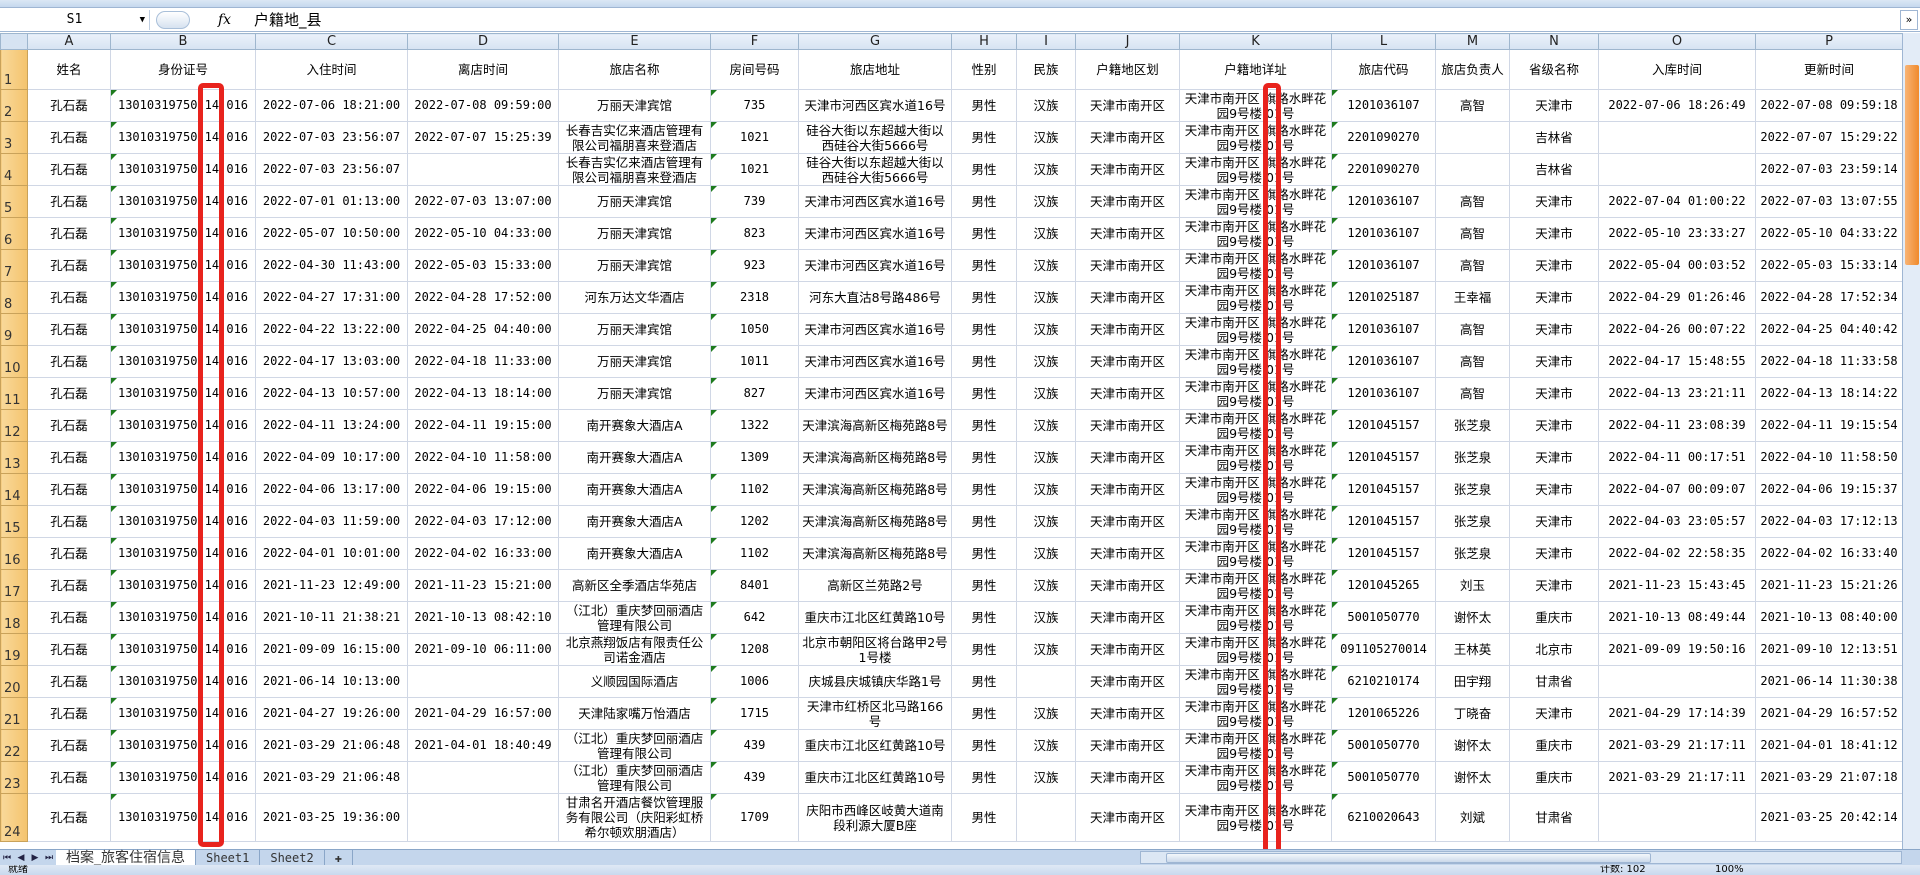 This screenshot has width=1920, height=875. Describe the element at coordinates (1829, 649) in the screenshot. I see `cell: 2021-09-10 12:13:51` at that location.